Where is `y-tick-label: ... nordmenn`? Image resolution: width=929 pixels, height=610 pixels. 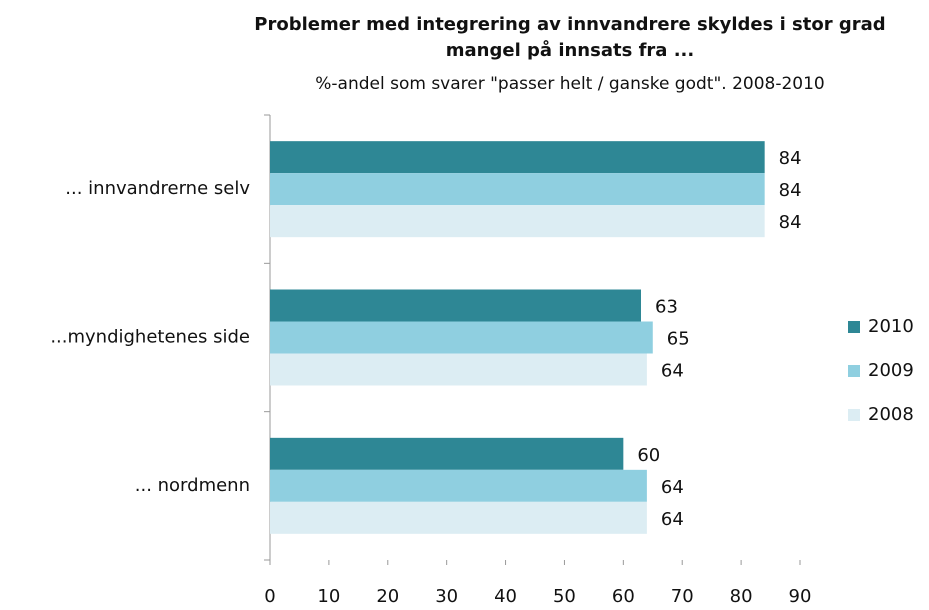 y-tick-label: ... nordmenn is located at coordinates (192, 485).